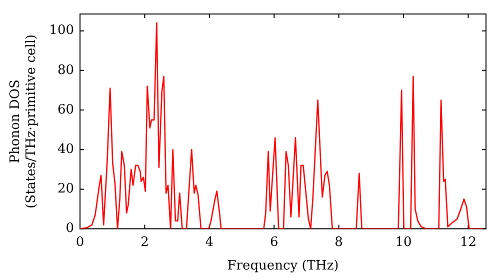 The height and width of the screenshot is (280, 500). Describe the element at coordinates (65, 149) in the screenshot. I see `y-tick-label: 40` at that location.